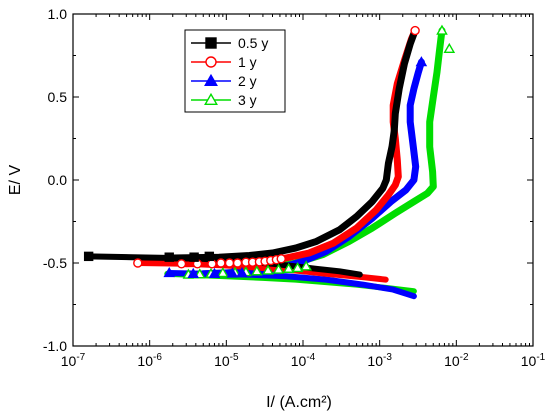  I want to click on y-axis-title: E/ V, so click(15, 180).